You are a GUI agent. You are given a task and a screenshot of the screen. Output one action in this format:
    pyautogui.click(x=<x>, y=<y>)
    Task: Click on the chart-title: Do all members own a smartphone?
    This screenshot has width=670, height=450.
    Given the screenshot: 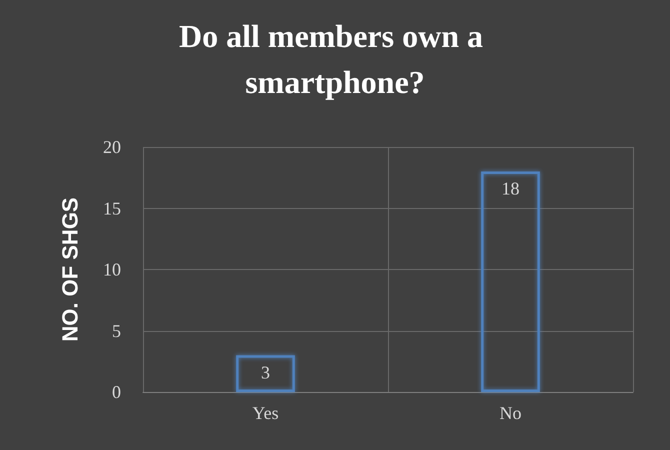 What is the action you would take?
    pyautogui.click(x=335, y=59)
    